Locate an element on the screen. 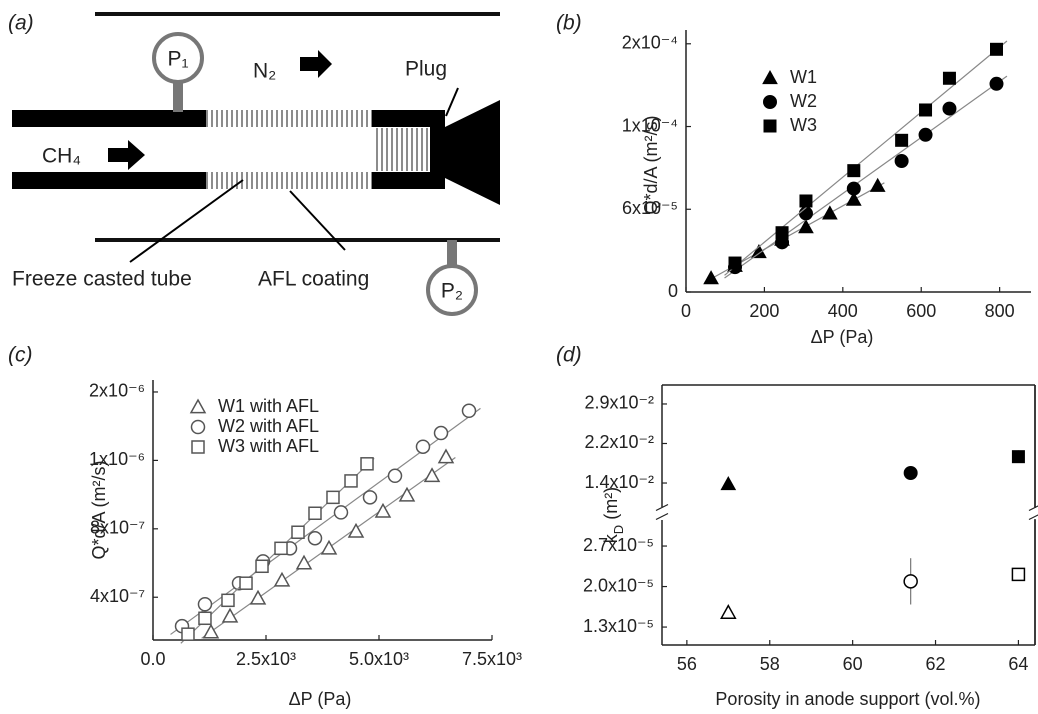 Image resolution: width=1038 pixels, height=714 pixels. y-tick-label: 1x10⁻⁶ is located at coordinates (117, 459).